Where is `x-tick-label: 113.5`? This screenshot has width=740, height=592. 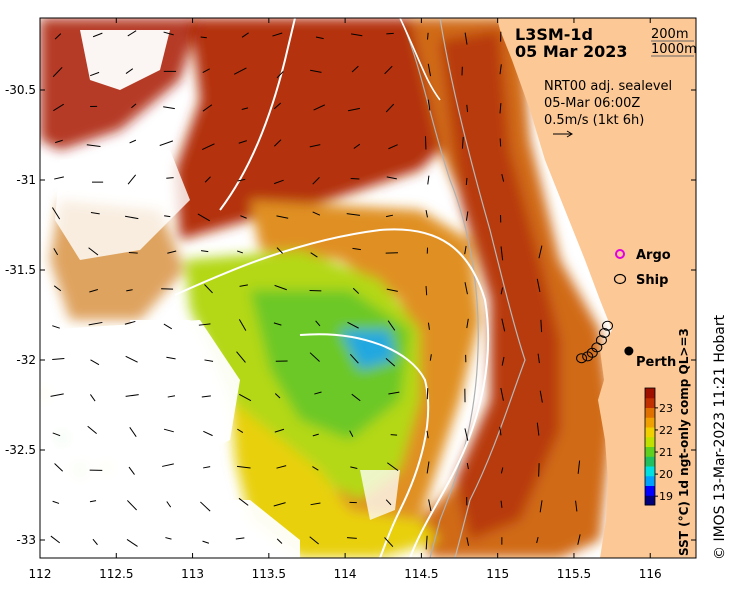
x-tick-label: 113.5 is located at coordinates (269, 574).